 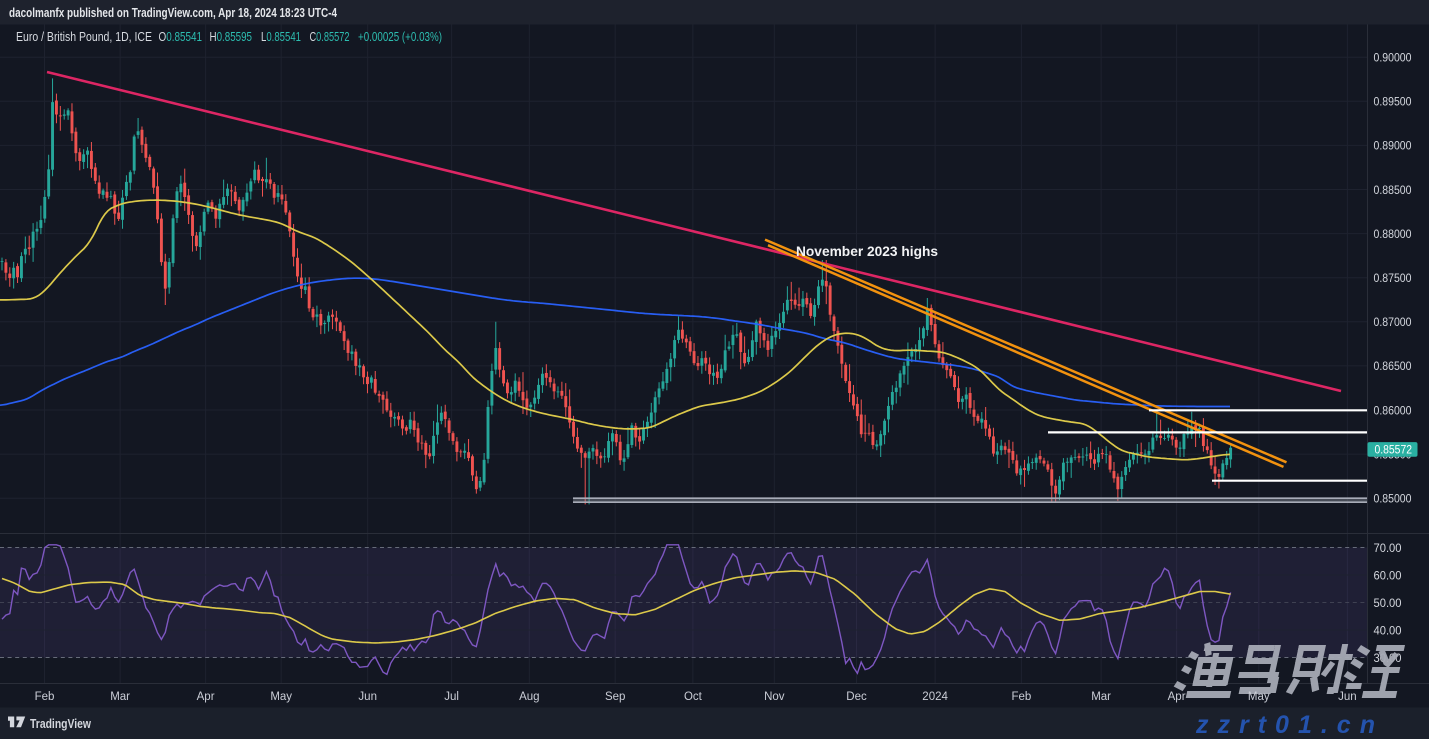 What do you see at coordinates (1393, 366) in the screenshot?
I see `svg-text: 0.86500` at bounding box center [1393, 366].